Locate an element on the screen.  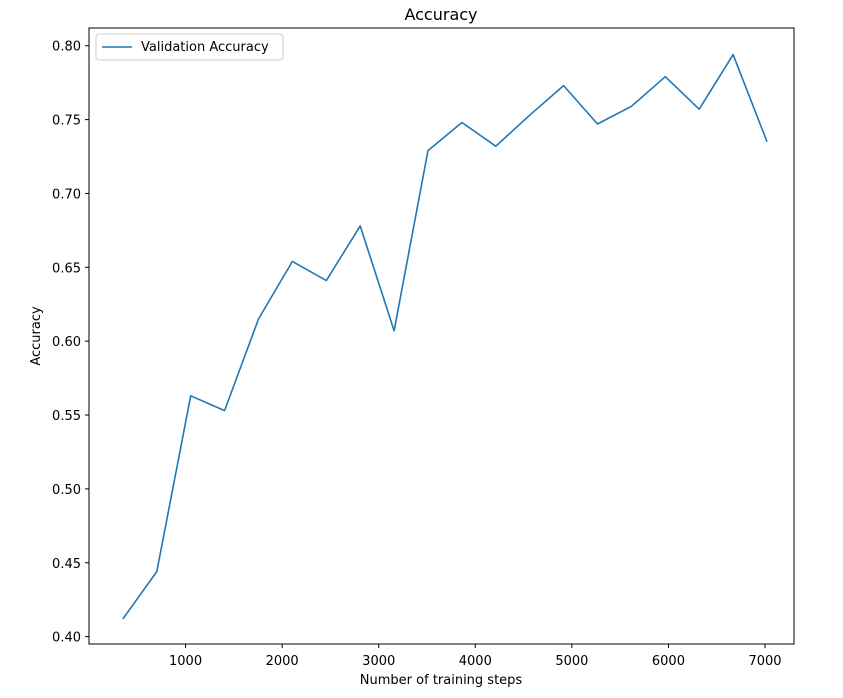
x-tick-label: 1000 is located at coordinates (185, 661).